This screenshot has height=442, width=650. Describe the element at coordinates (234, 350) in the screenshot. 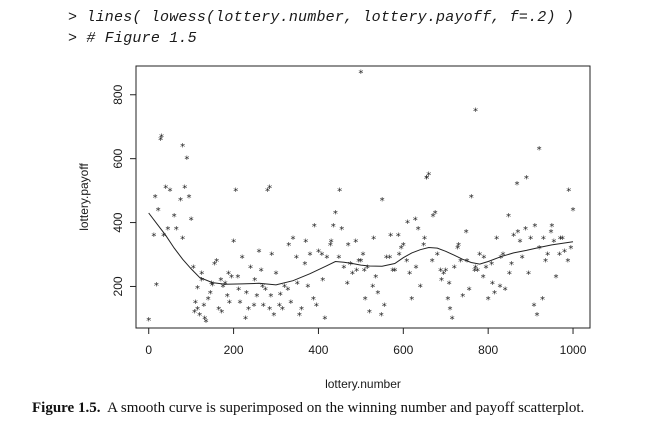

I see `x-tick-label: 200` at that location.